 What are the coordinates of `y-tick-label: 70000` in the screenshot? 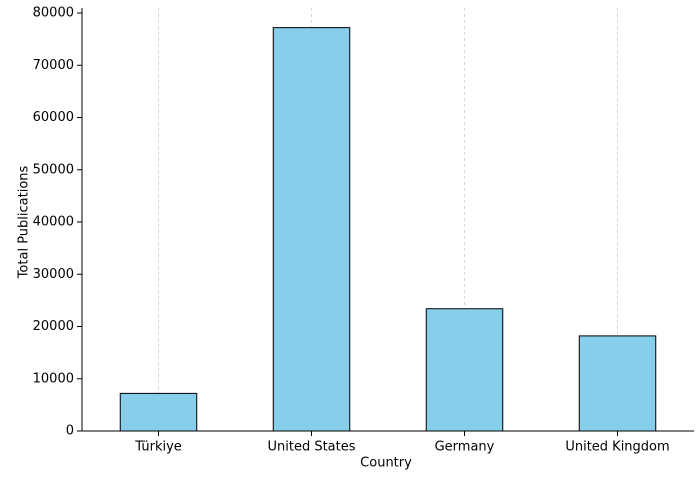 It's located at (53, 65).